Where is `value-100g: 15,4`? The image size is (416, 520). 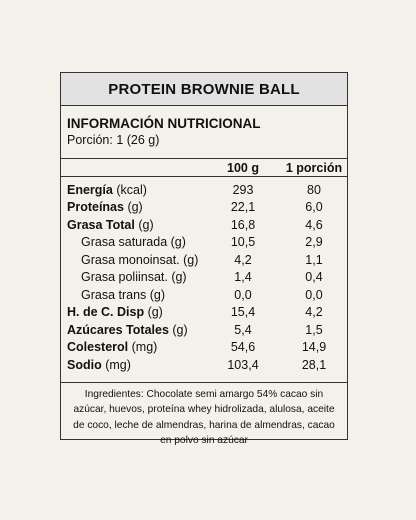 value-100g: 15,4 is located at coordinates (243, 312).